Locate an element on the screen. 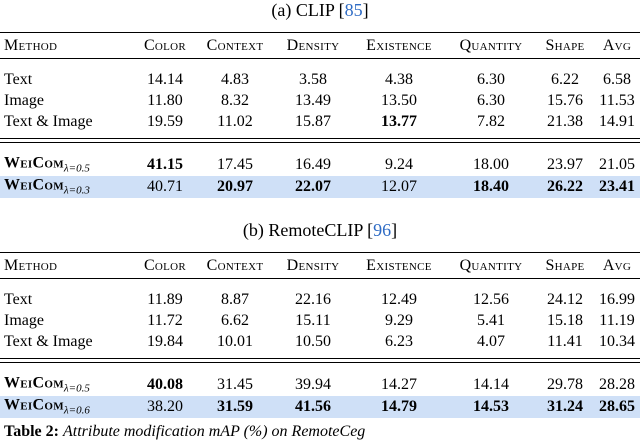  cell: 7.82 is located at coordinates (491, 121).